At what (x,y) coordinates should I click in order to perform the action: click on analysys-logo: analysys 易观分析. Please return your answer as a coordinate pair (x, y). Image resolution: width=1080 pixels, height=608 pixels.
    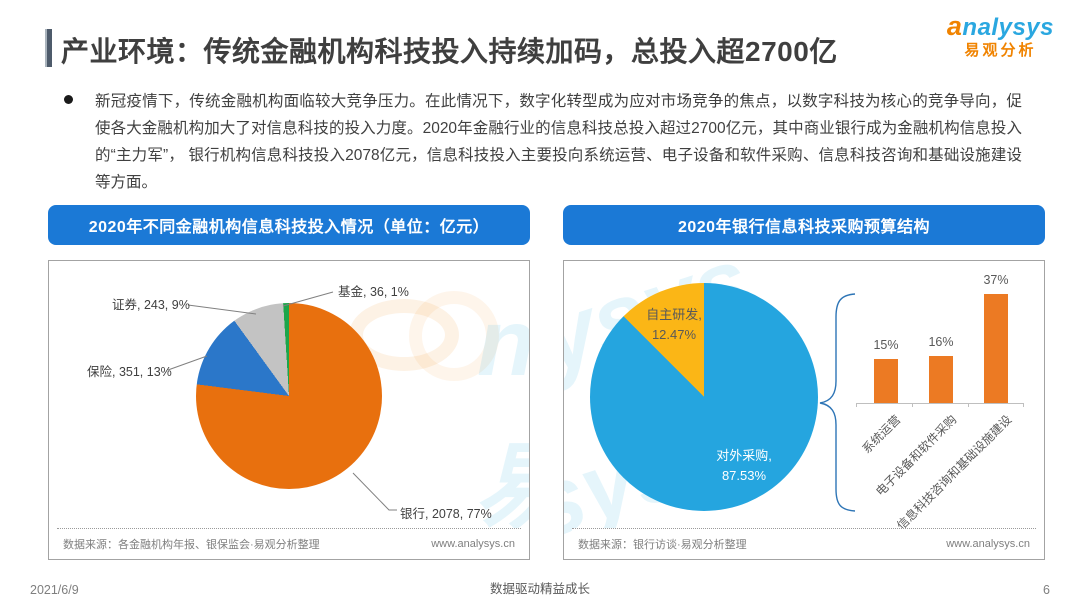
    Looking at the image, I should click on (1000, 35).